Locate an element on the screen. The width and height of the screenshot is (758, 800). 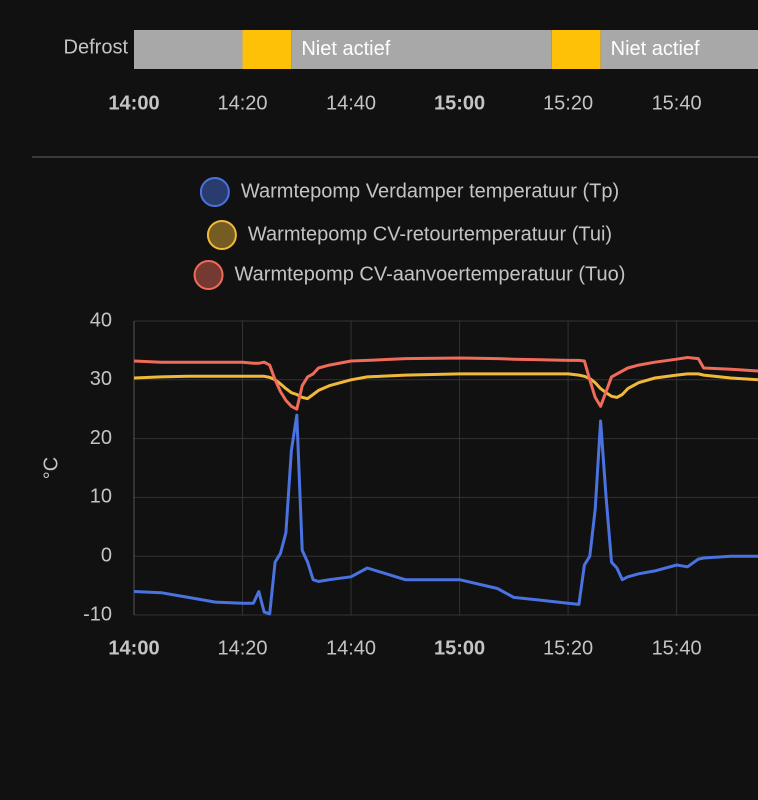
y-tick-label: 30 is located at coordinates (101, 379).